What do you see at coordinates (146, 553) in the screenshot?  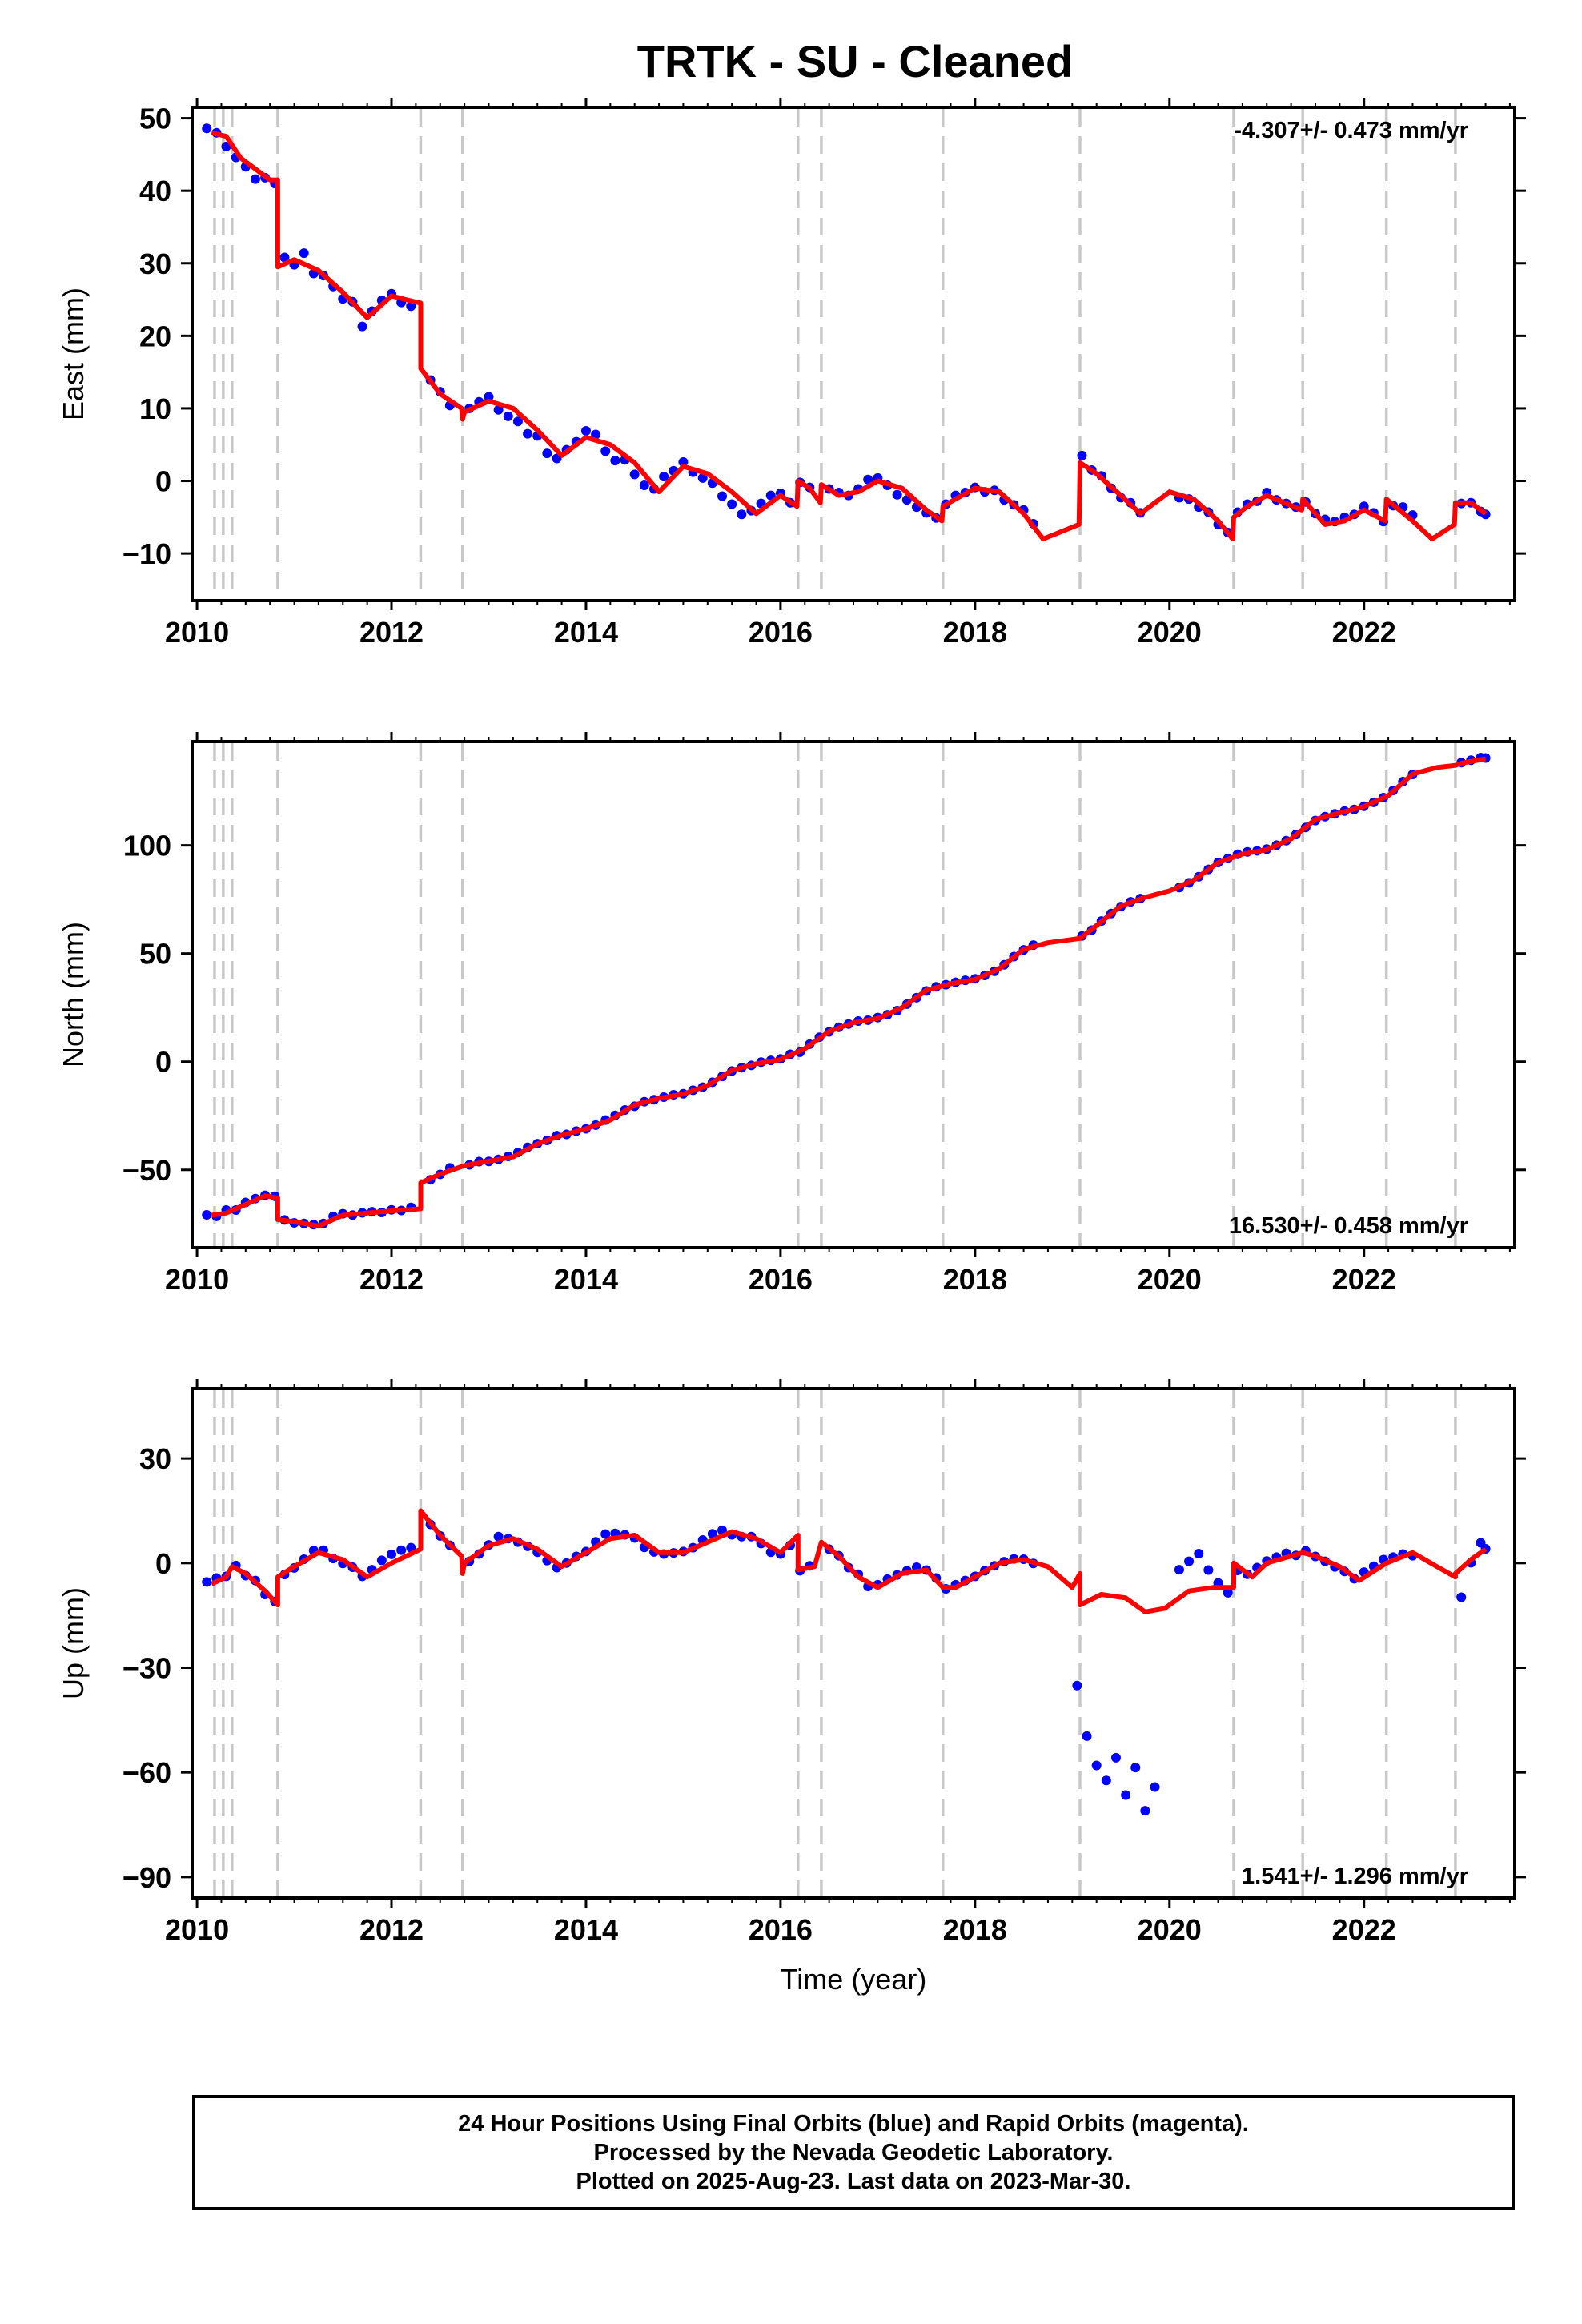 I see `y-tick-label: −10` at bounding box center [146, 553].